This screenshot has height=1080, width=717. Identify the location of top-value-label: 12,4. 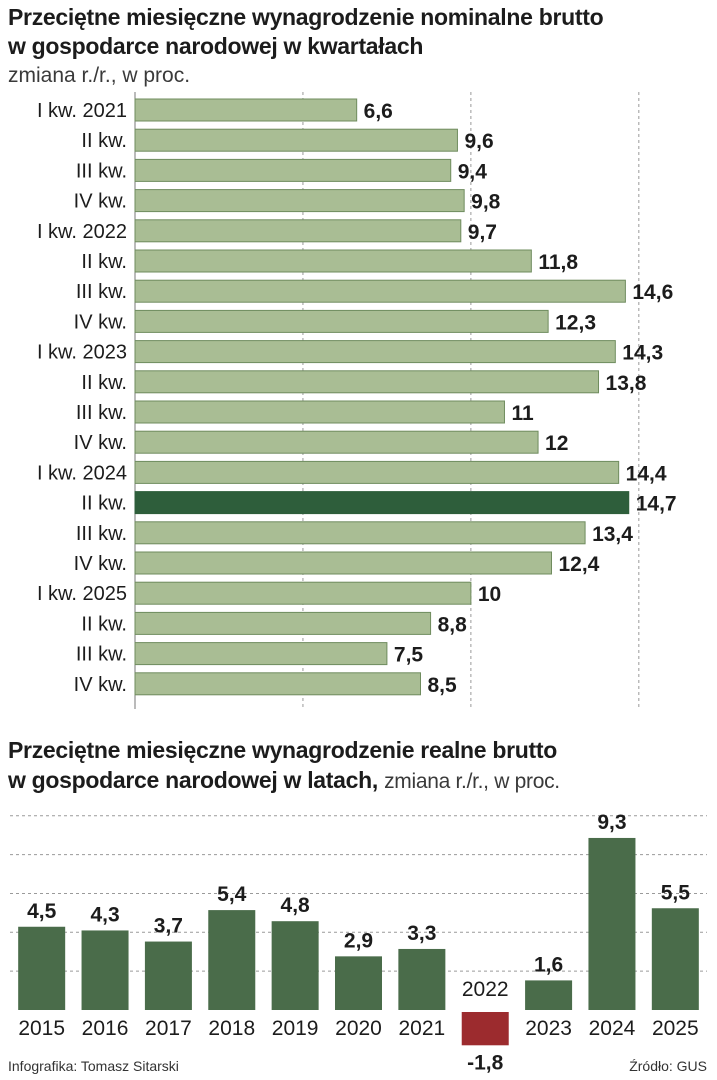
(578, 564).